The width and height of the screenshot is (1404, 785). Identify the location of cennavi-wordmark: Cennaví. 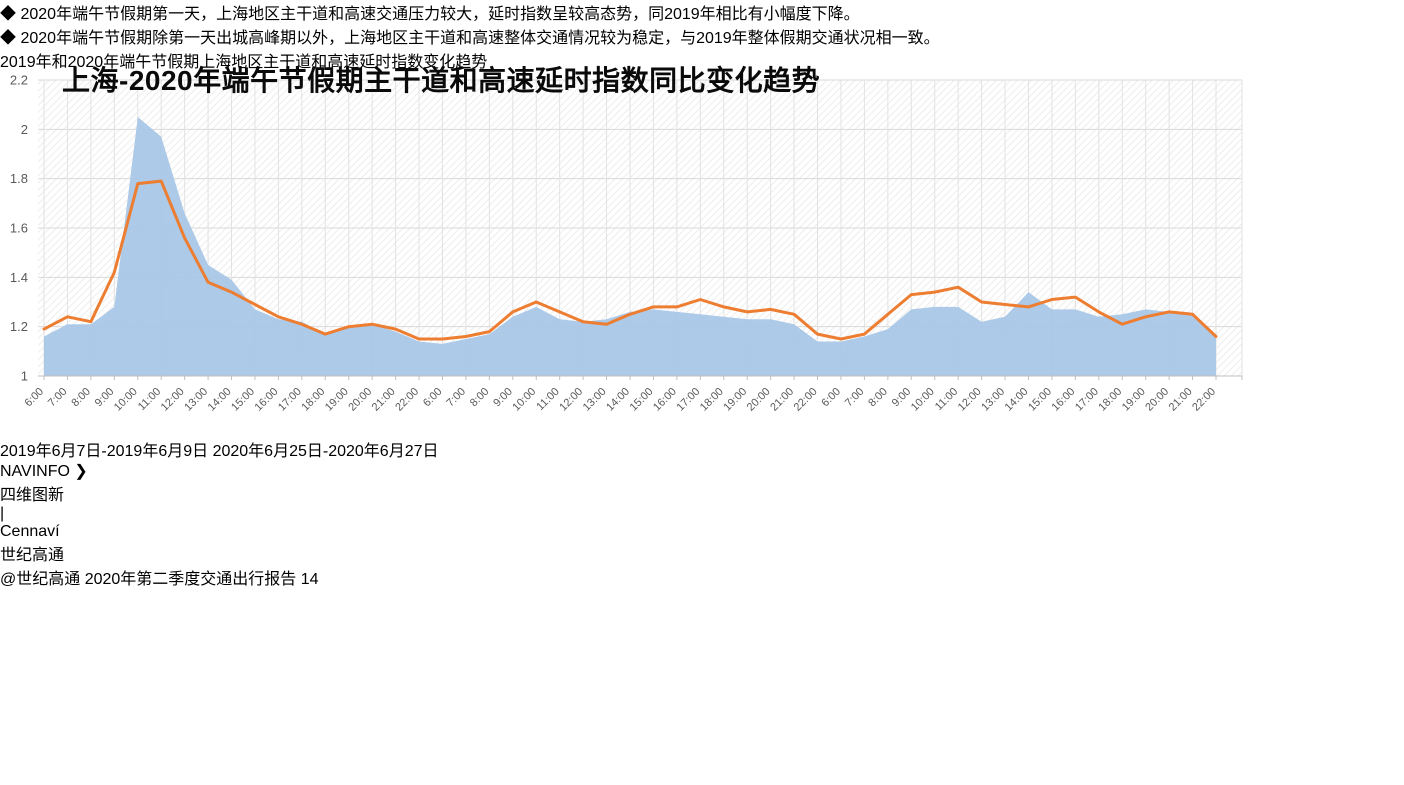
(30, 531).